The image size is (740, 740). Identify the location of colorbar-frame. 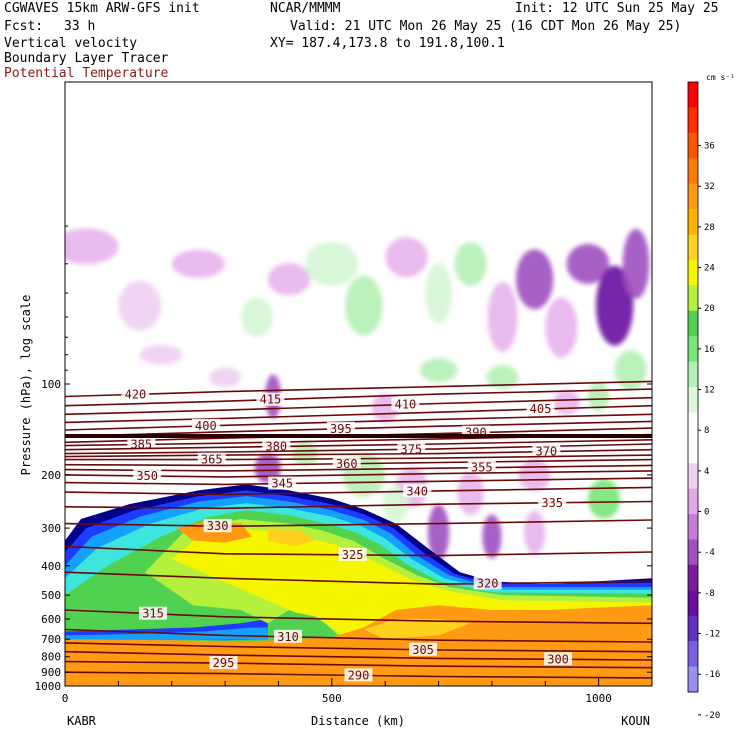
(693, 387).